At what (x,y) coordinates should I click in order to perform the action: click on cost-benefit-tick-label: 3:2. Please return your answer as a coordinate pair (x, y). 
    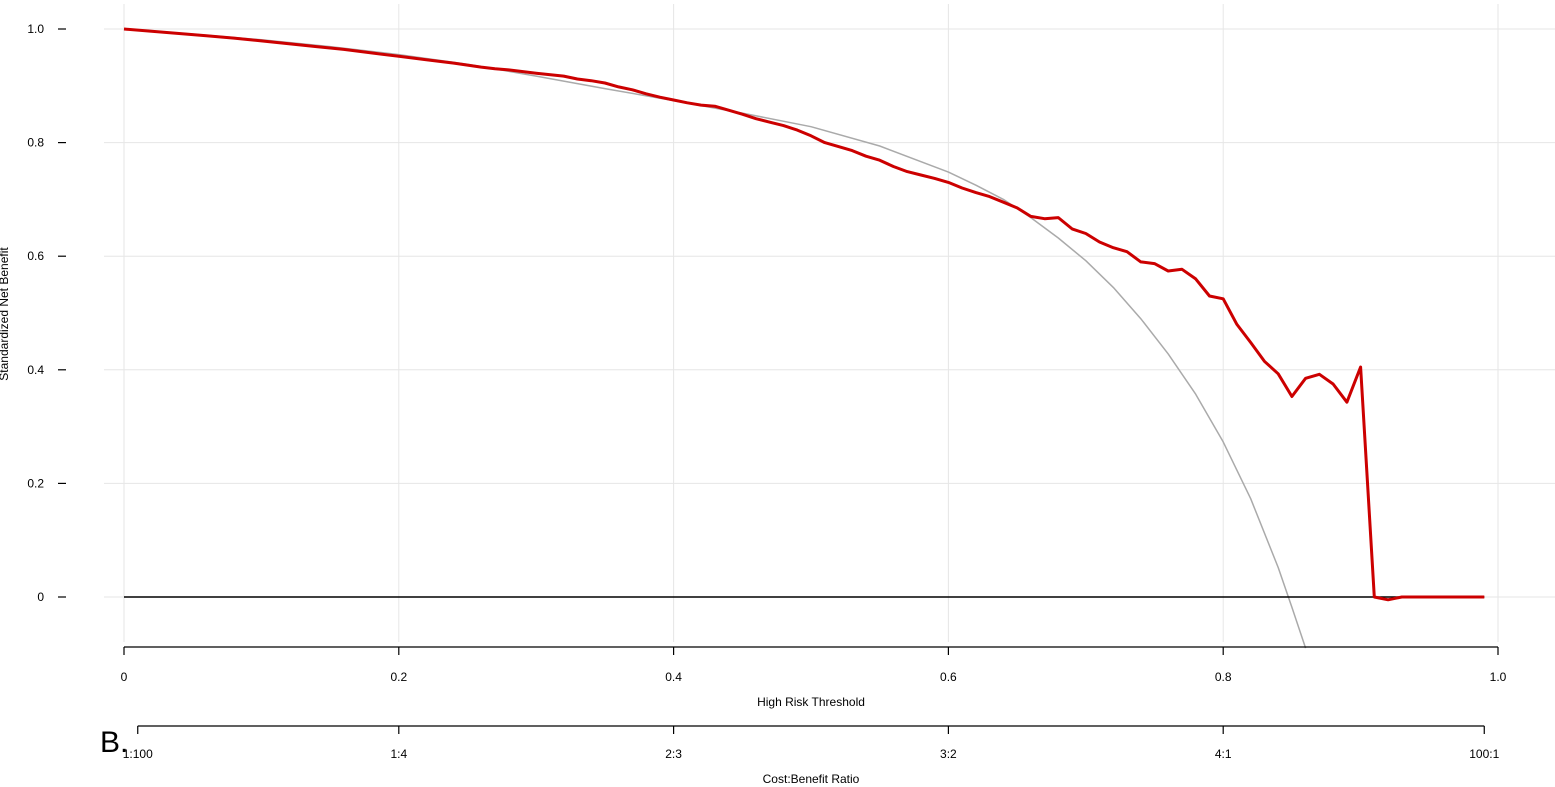
    Looking at the image, I should click on (948, 754).